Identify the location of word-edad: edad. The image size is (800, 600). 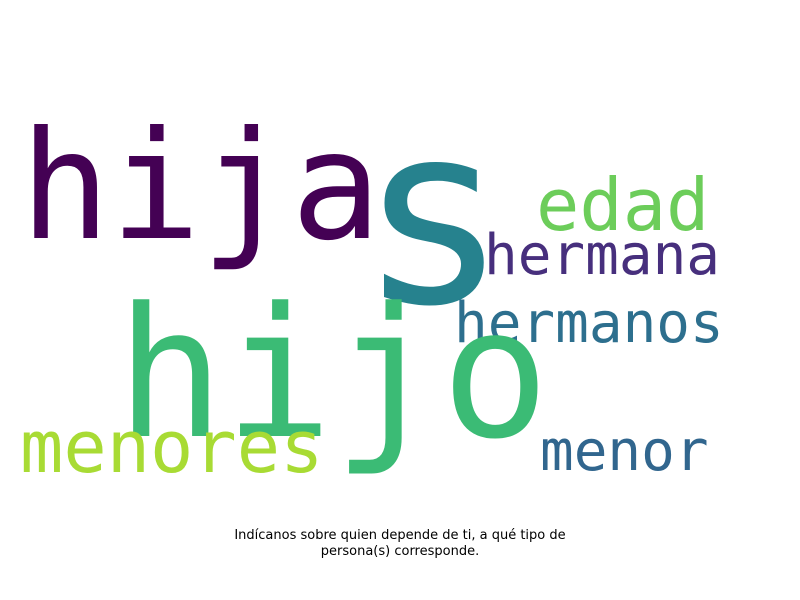
(622, 205).